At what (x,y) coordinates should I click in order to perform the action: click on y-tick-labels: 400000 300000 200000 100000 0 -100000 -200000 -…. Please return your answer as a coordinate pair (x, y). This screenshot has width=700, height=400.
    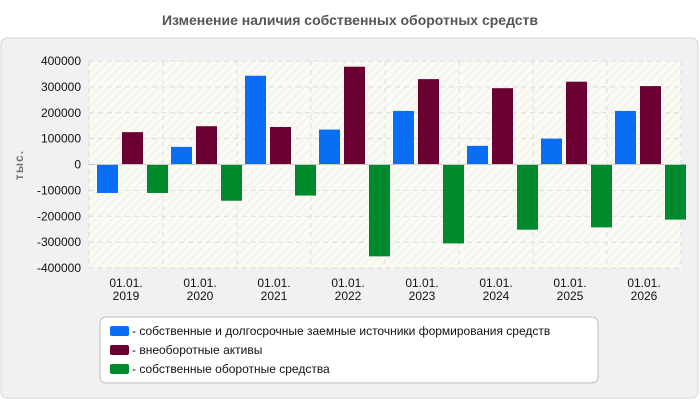
    Looking at the image, I should click on (59, 164).